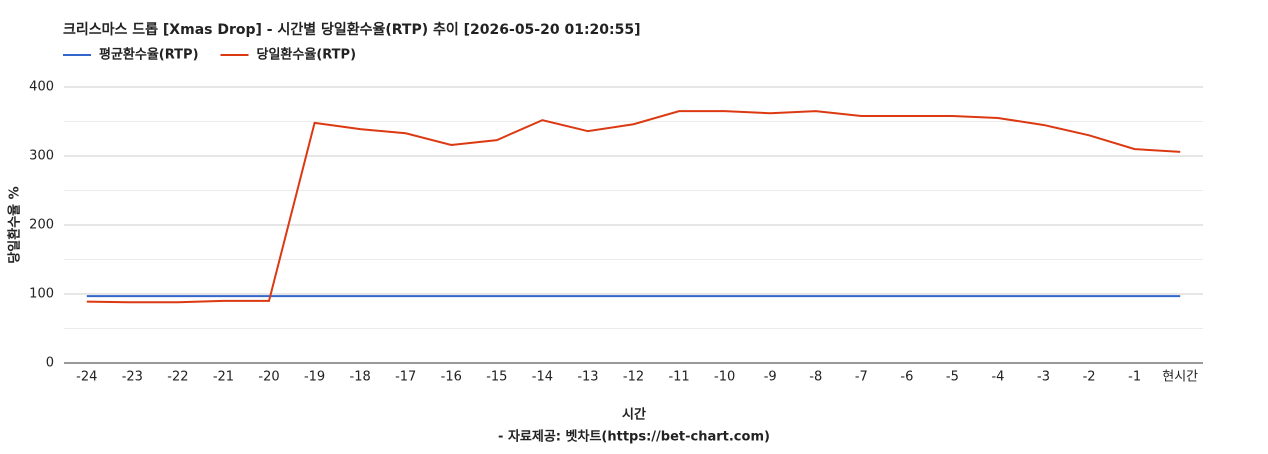  Describe the element at coordinates (678, 377) in the screenshot. I see `x-tick-label: -11` at that location.